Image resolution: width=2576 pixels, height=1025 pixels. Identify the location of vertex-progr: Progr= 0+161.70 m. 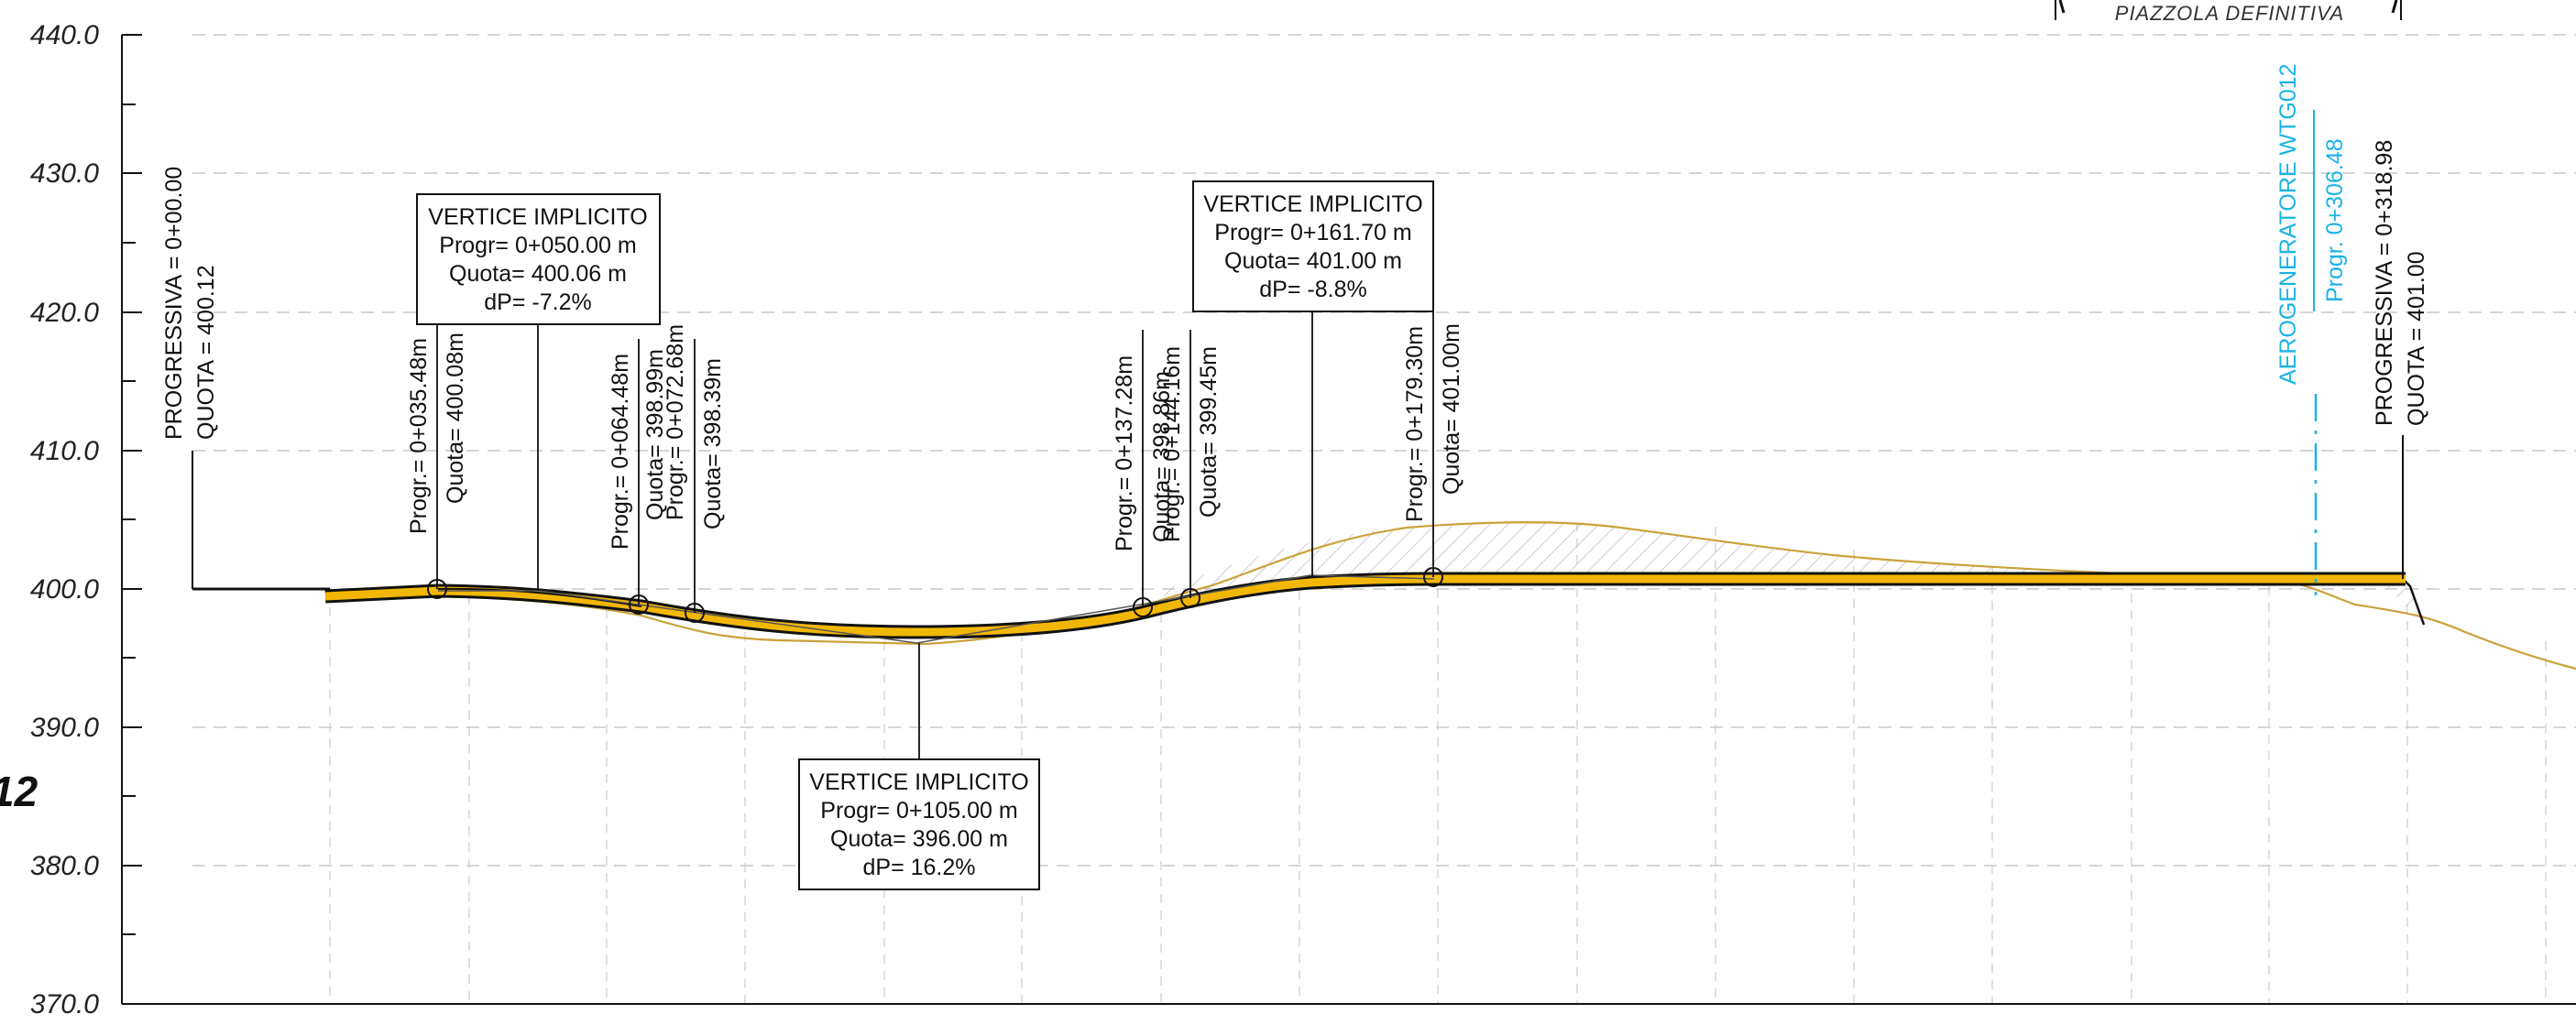
(1312, 233).